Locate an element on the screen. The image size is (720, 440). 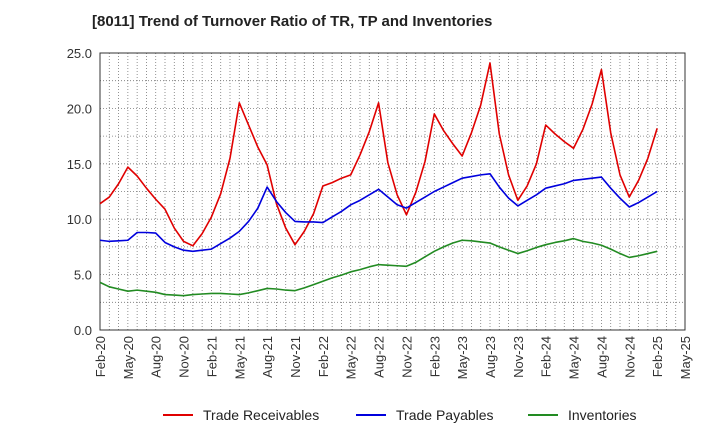
x-tick-label: Nov-24 is located at coordinates (629, 357).